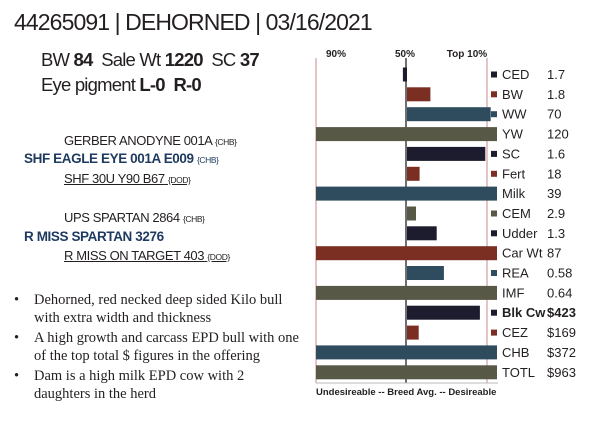  Describe the element at coordinates (559, 273) in the screenshot. I see `epd-value-label: 0.58` at that location.